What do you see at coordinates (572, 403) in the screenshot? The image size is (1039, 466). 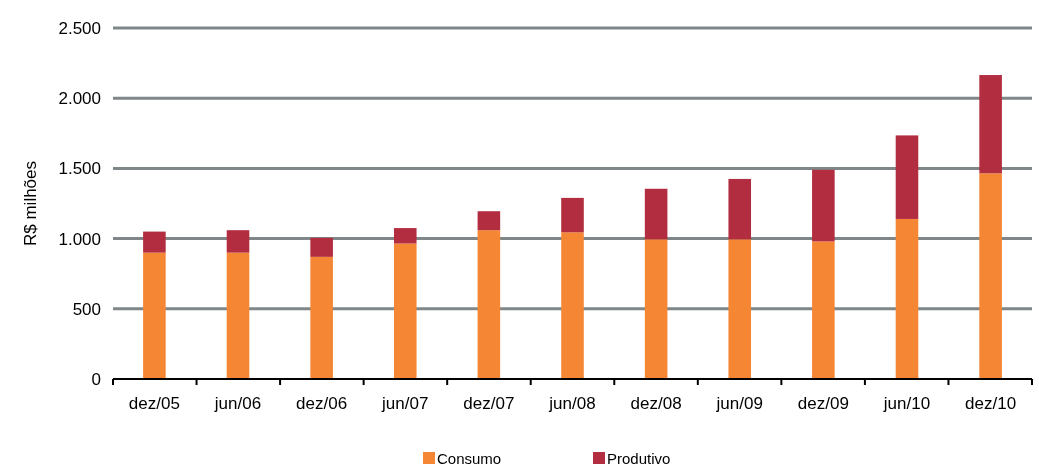 I see `x-tick-label: jun/08` at bounding box center [572, 403].